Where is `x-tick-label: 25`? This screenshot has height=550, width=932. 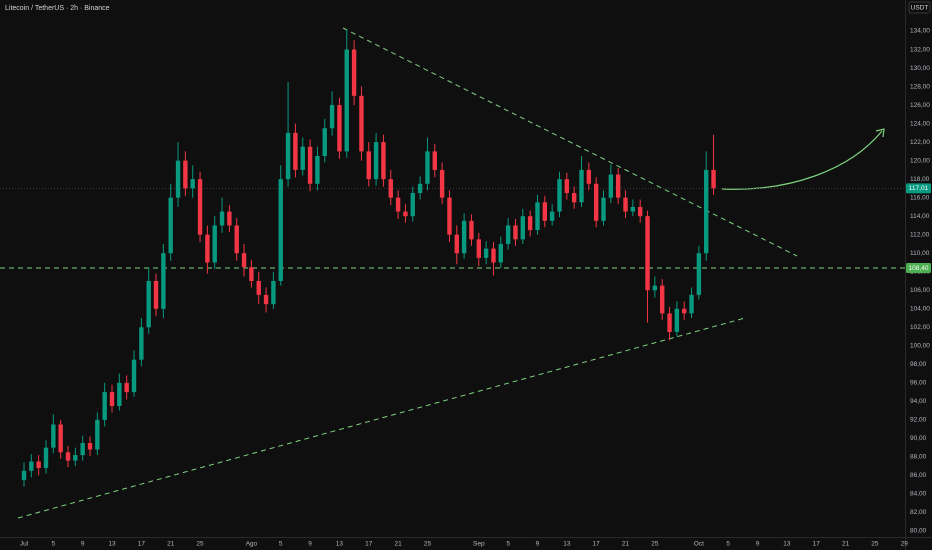
x-tick-label: 25 is located at coordinates (428, 544).